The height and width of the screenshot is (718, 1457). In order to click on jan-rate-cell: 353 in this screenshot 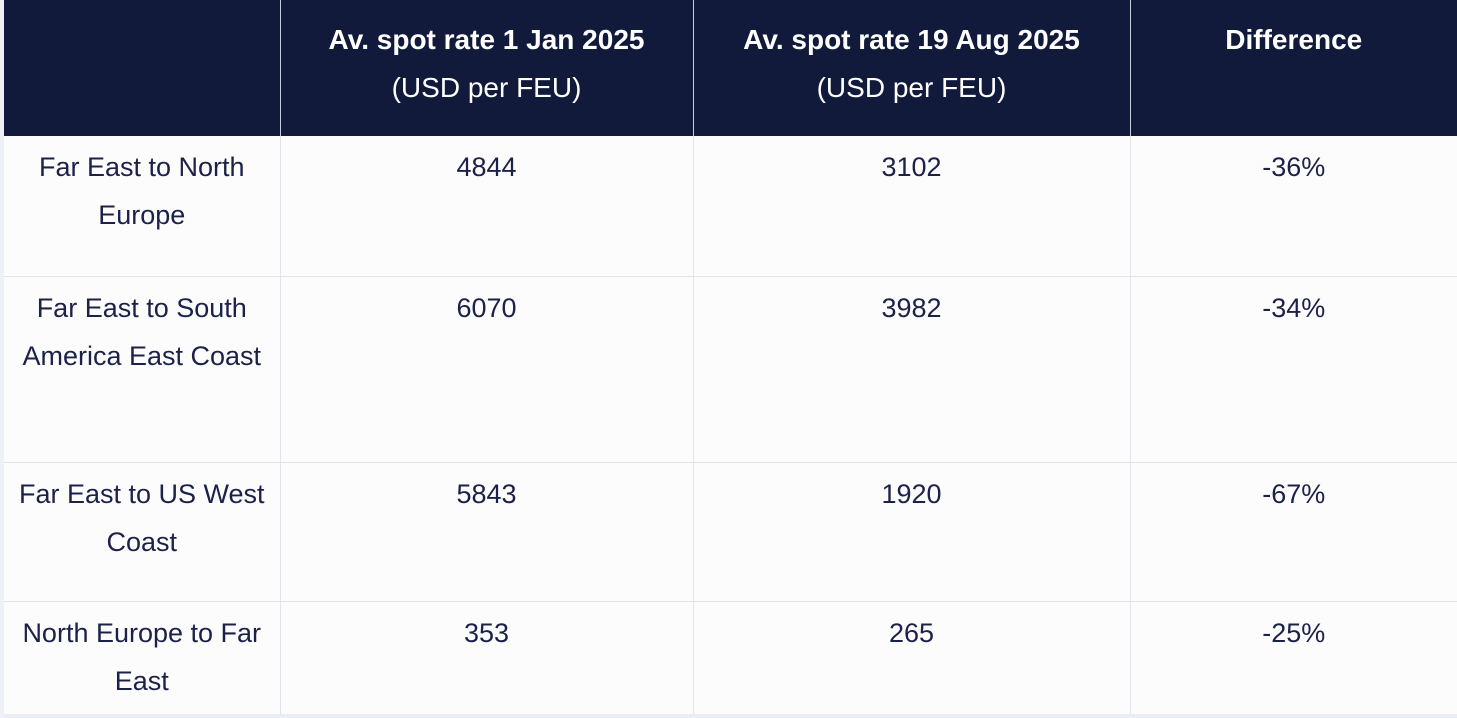, I will do `click(487, 659)`.